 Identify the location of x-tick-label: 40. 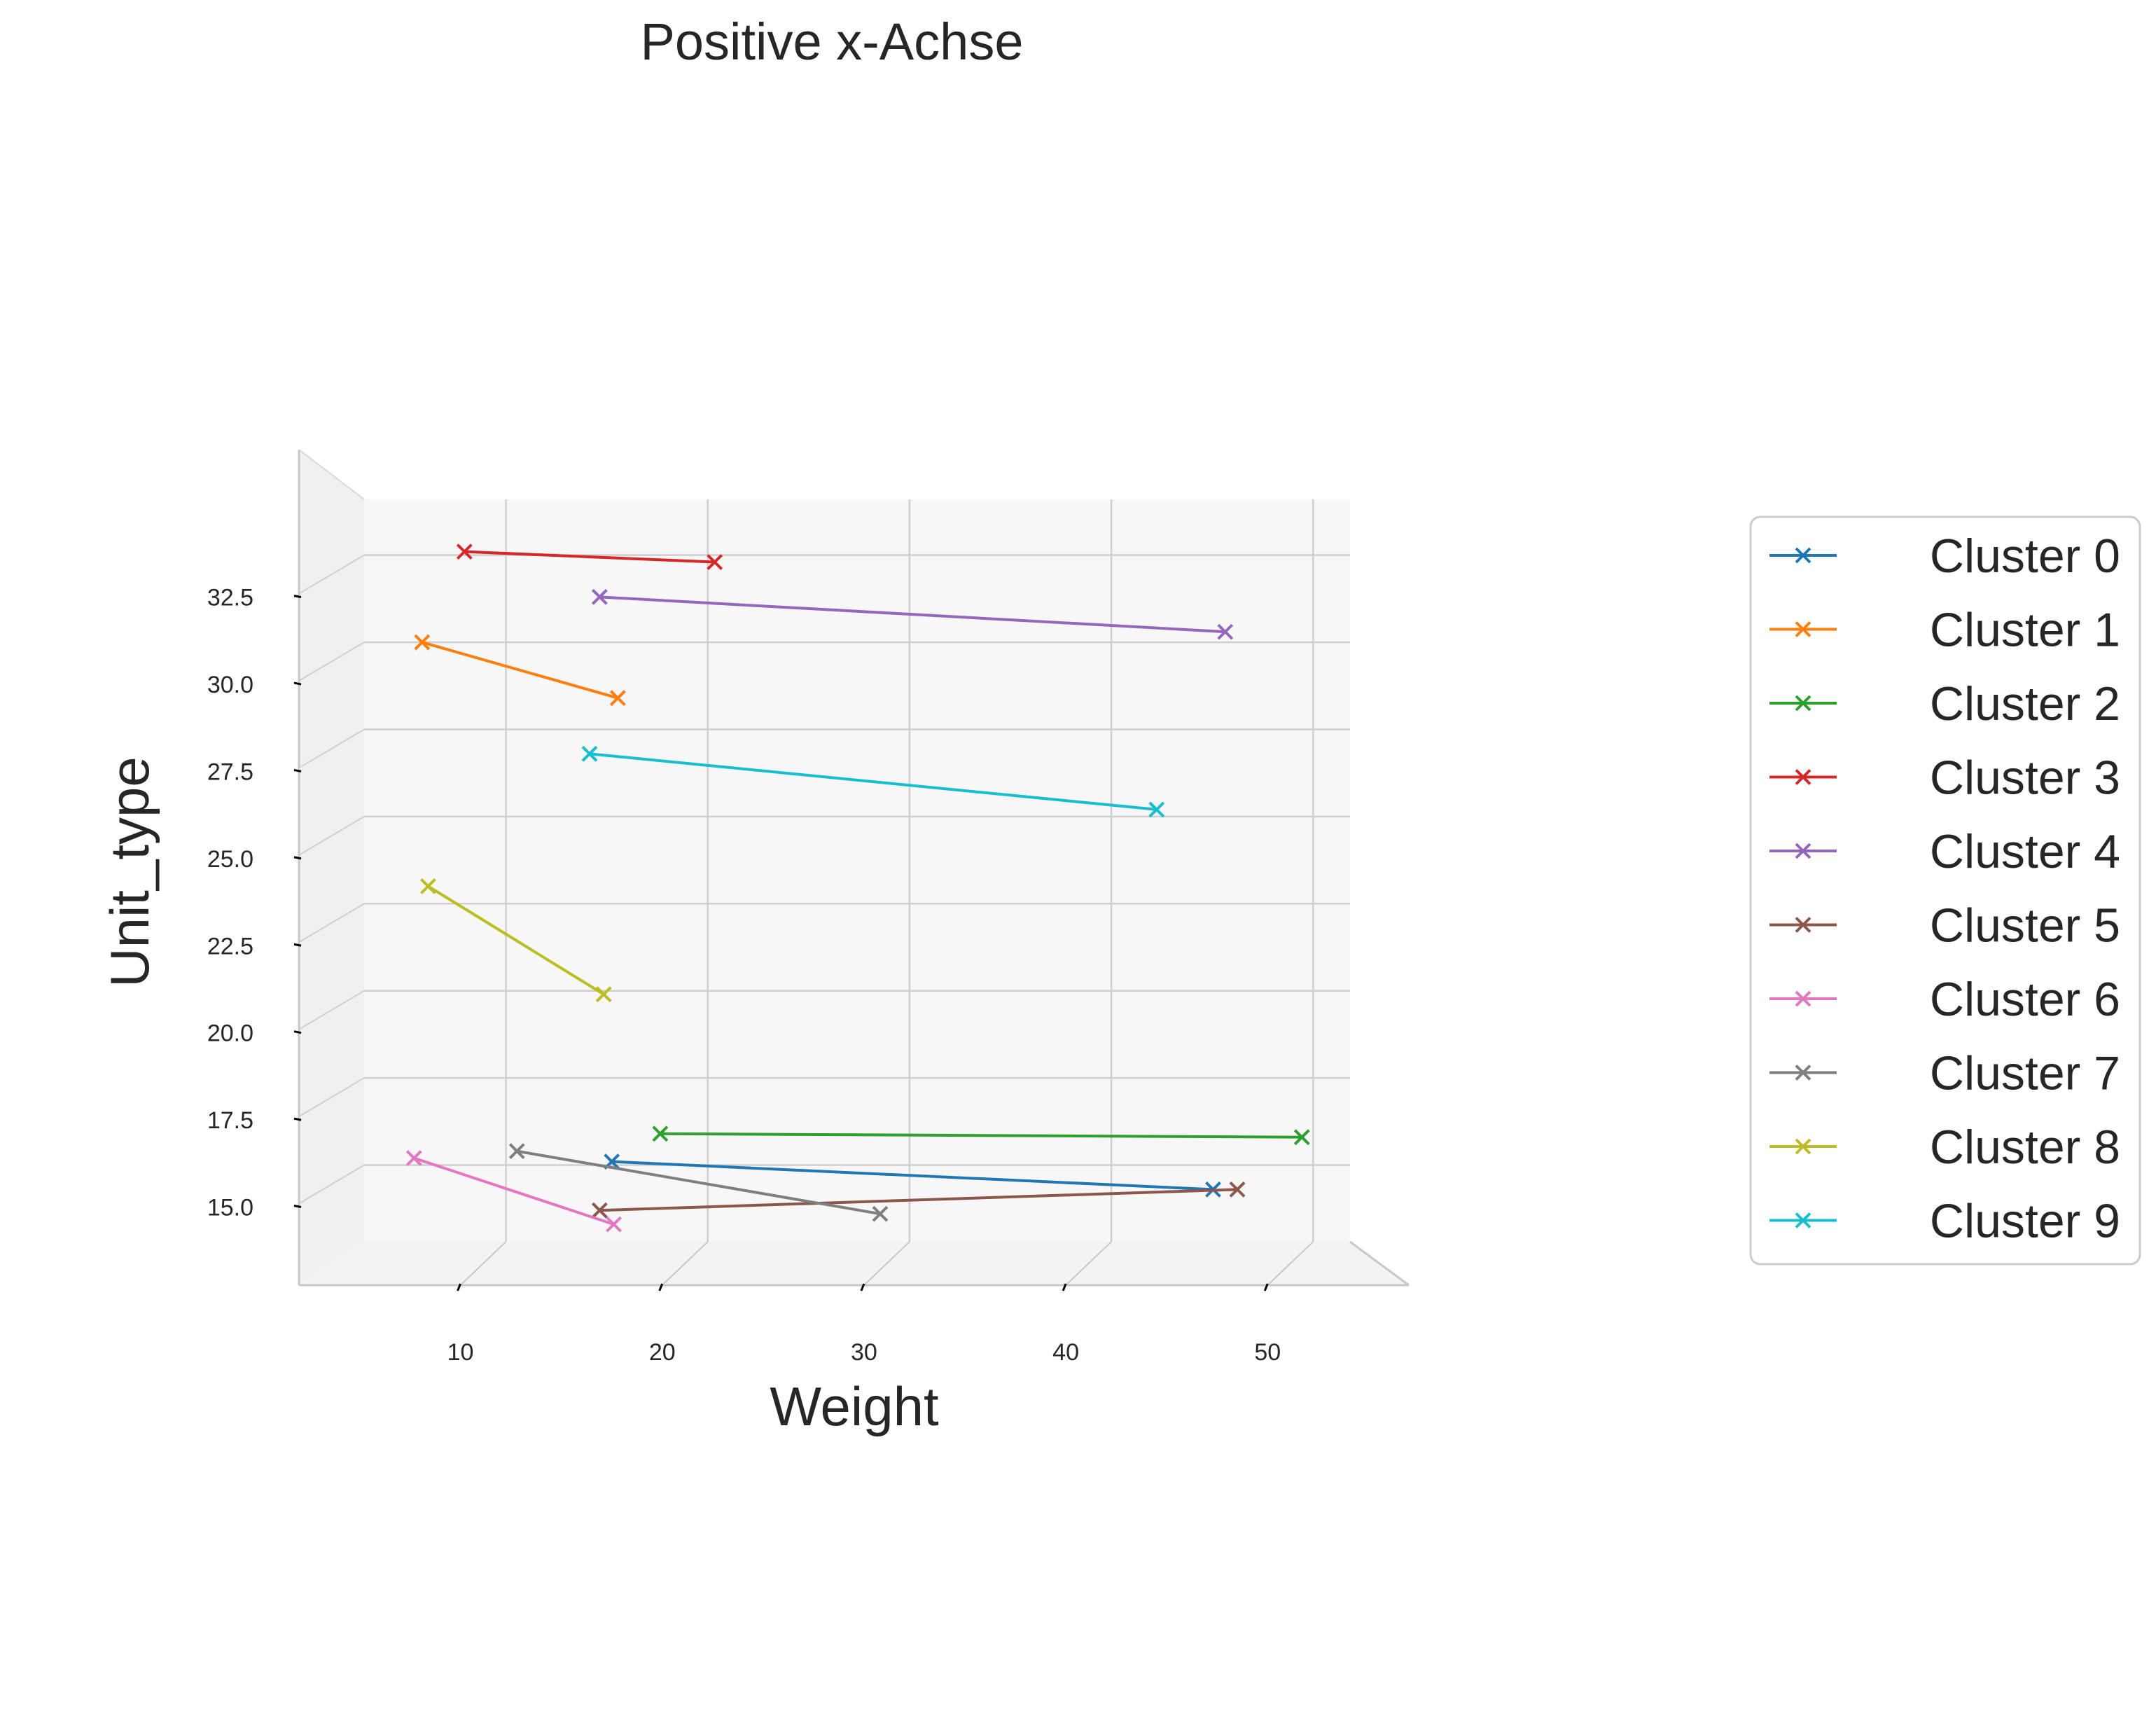
(1065, 1353).